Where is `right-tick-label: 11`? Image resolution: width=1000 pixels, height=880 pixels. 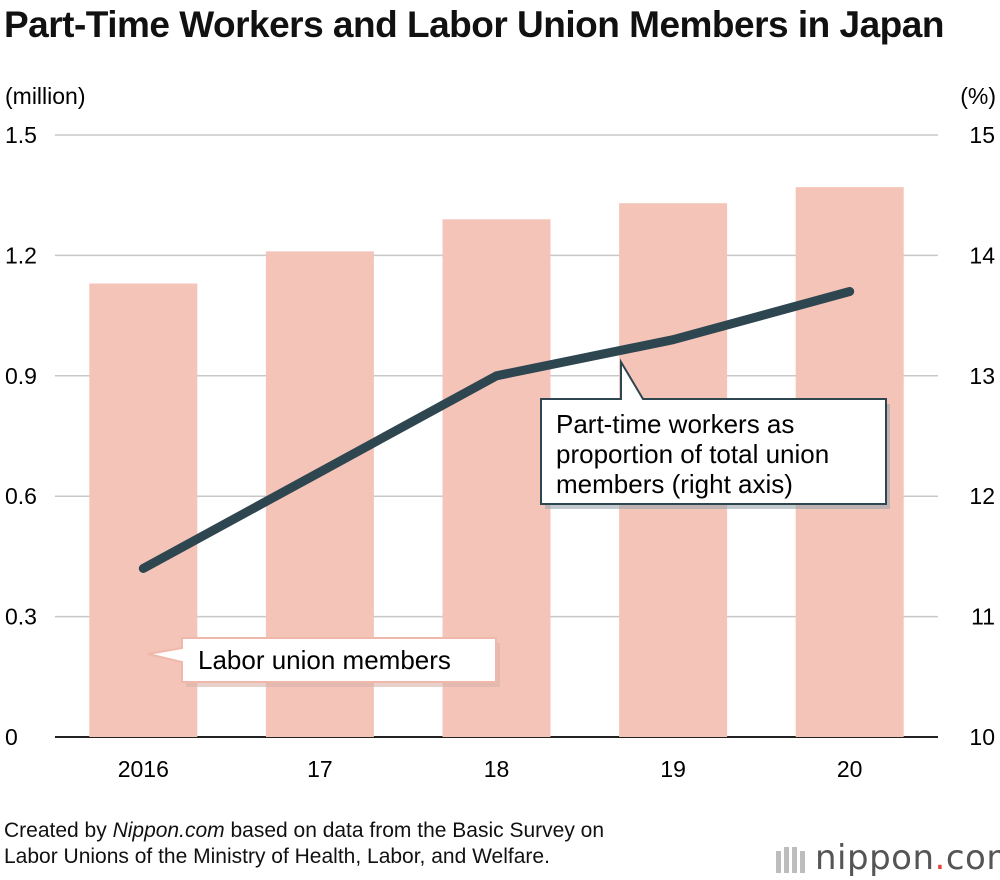 right-tick-label: 11 is located at coordinates (983, 617).